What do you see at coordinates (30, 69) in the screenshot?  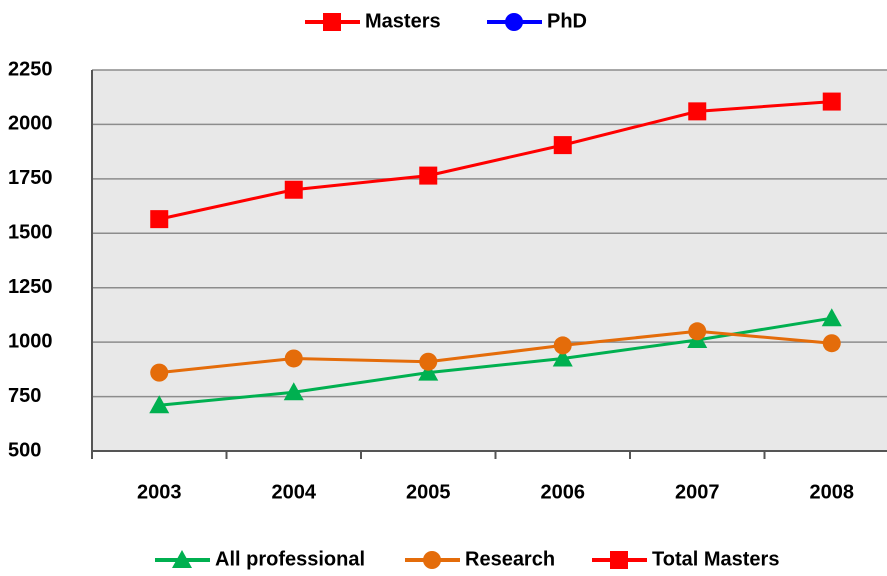 I see `y-tick-label: 2250` at bounding box center [30, 69].